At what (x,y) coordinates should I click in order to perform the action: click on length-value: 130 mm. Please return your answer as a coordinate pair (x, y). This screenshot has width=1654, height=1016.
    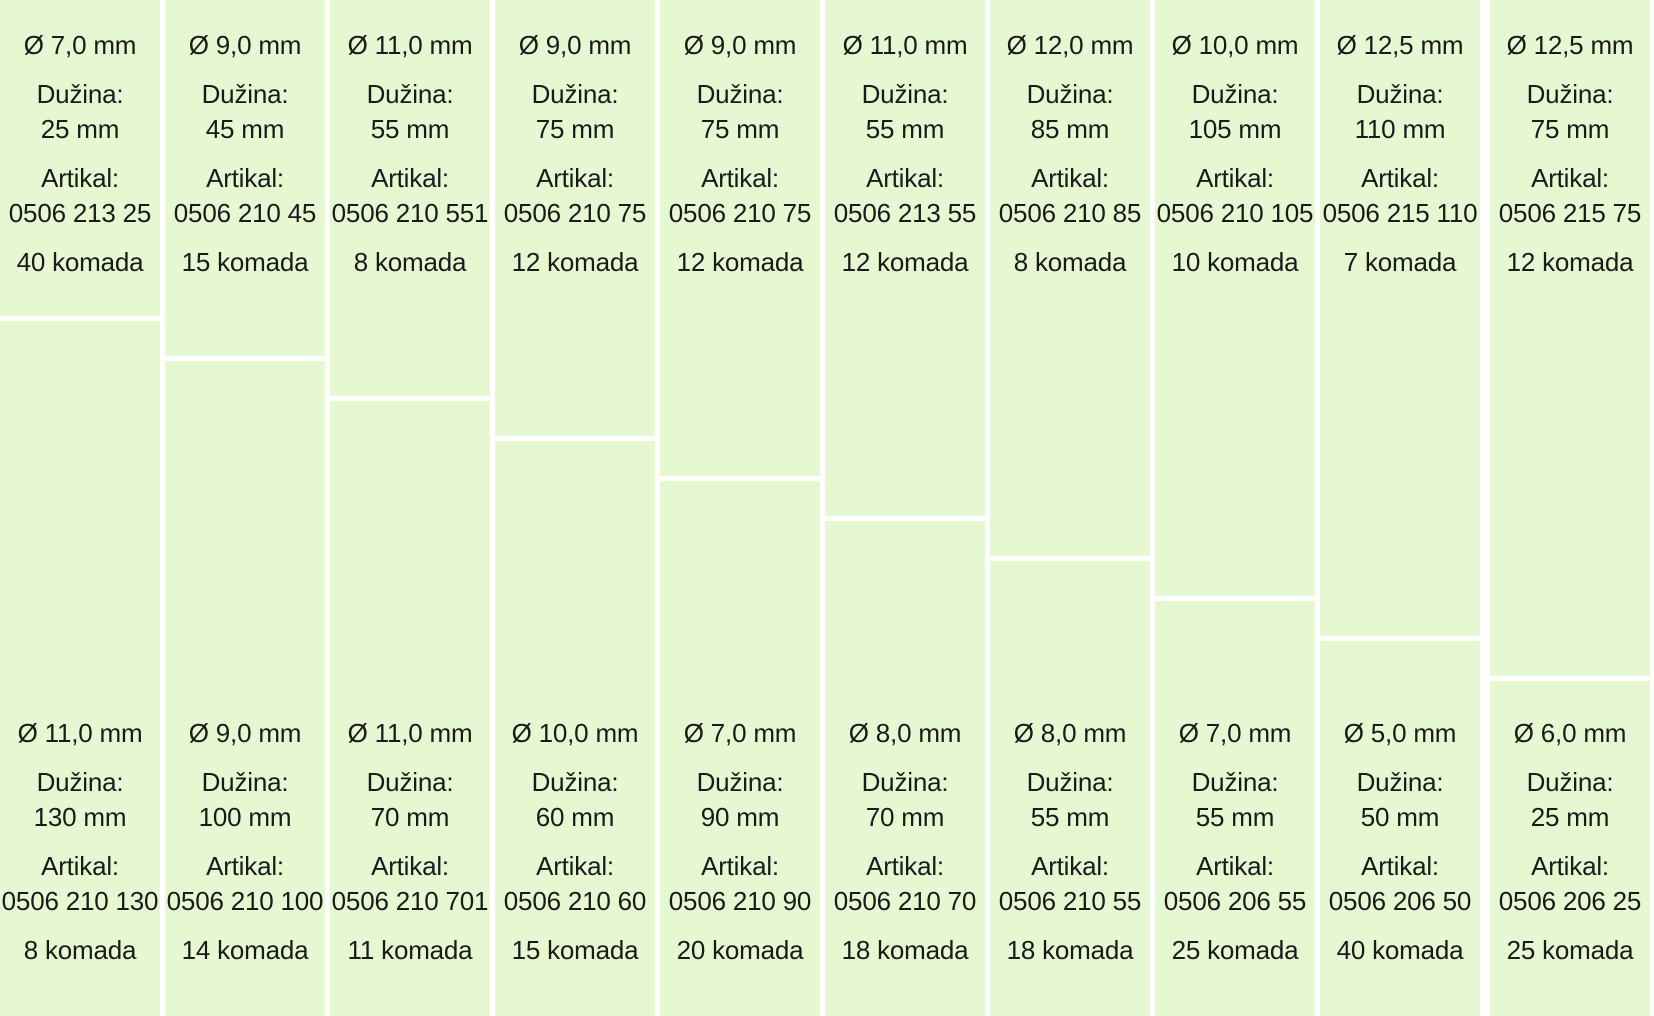
    Looking at the image, I should click on (80, 817).